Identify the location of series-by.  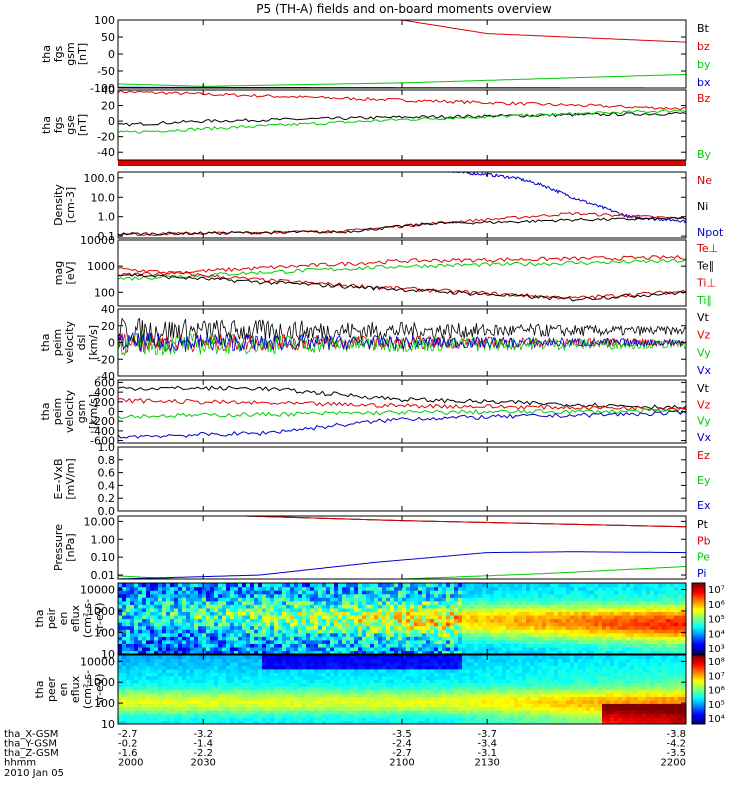
(402, 80).